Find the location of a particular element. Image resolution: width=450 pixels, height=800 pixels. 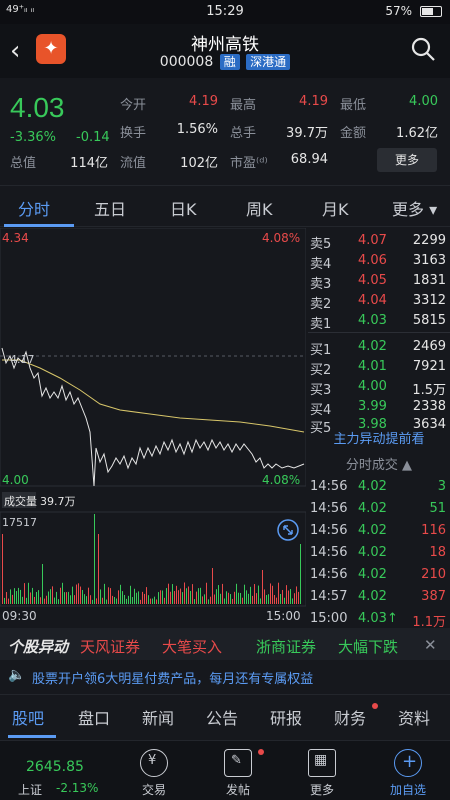

tab-weekly-k: 周K is located at coordinates (259, 209).